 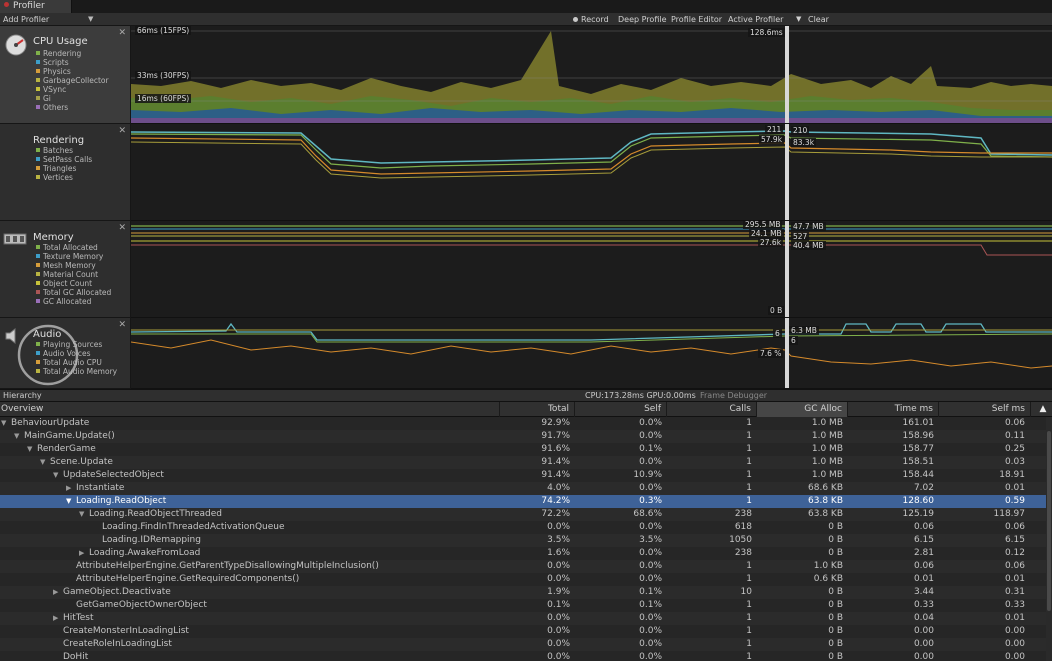 What do you see at coordinates (72, 89) in the screenshot?
I see `legend-item: VSync` at bounding box center [72, 89].